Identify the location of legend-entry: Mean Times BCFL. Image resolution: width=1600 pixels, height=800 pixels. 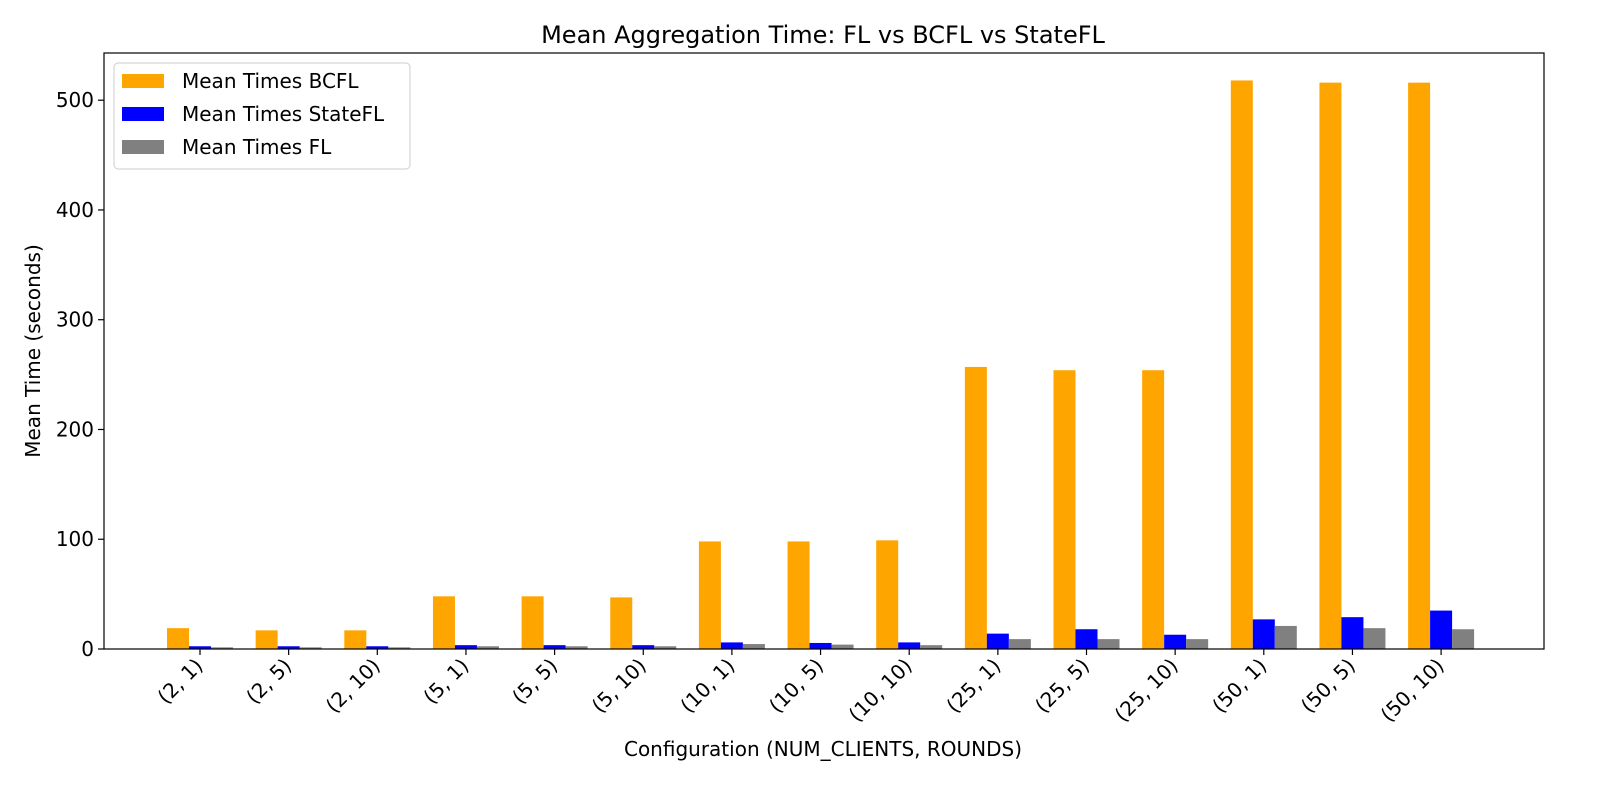
(270, 81).